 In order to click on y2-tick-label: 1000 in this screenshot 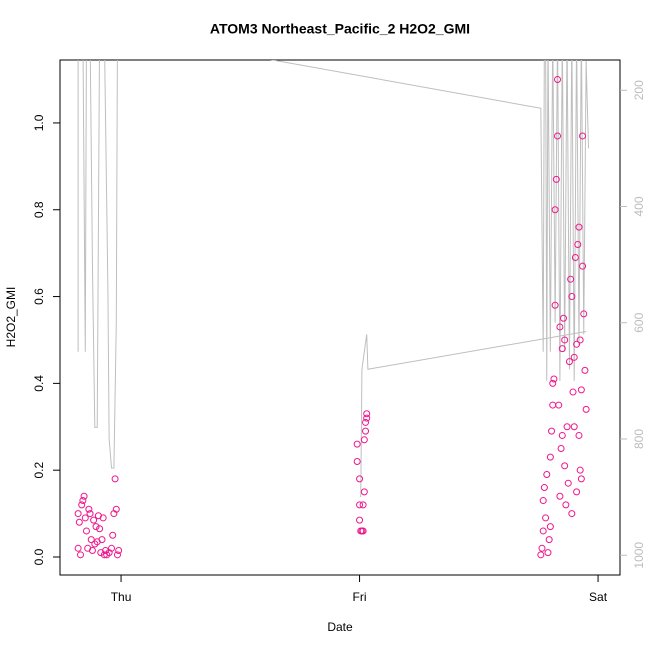, I will do `click(639, 555)`.